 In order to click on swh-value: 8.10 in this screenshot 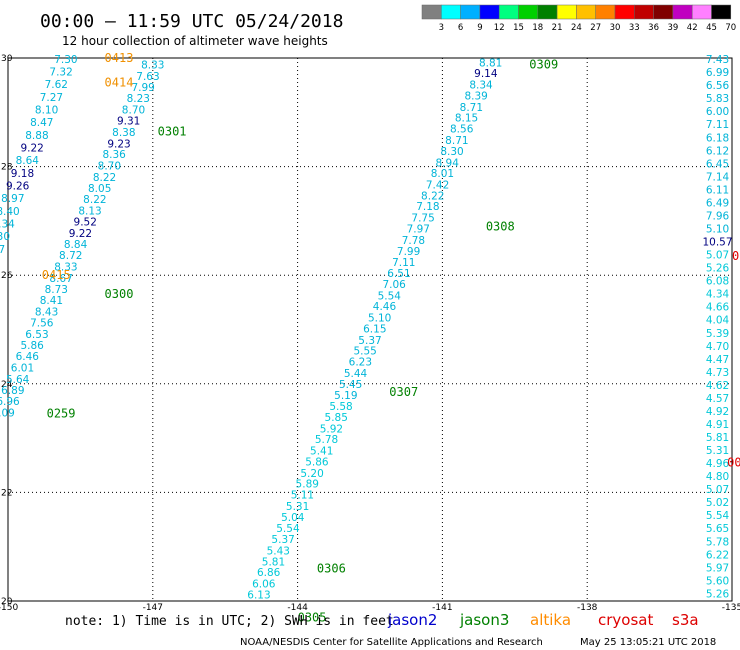, I will do `click(46, 111)`.